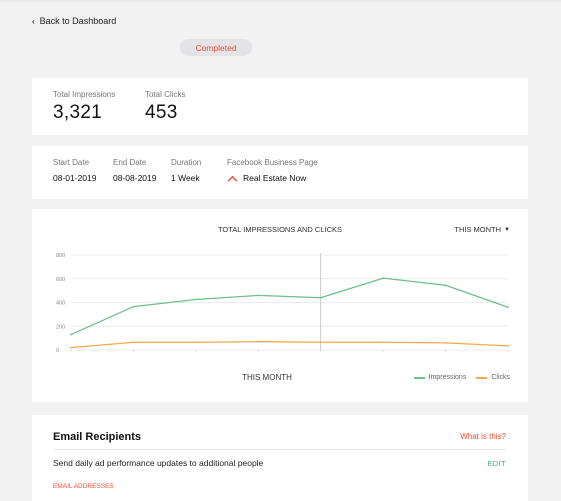 The width and height of the screenshot is (561, 501). I want to click on series-line-impressions, so click(289, 306).